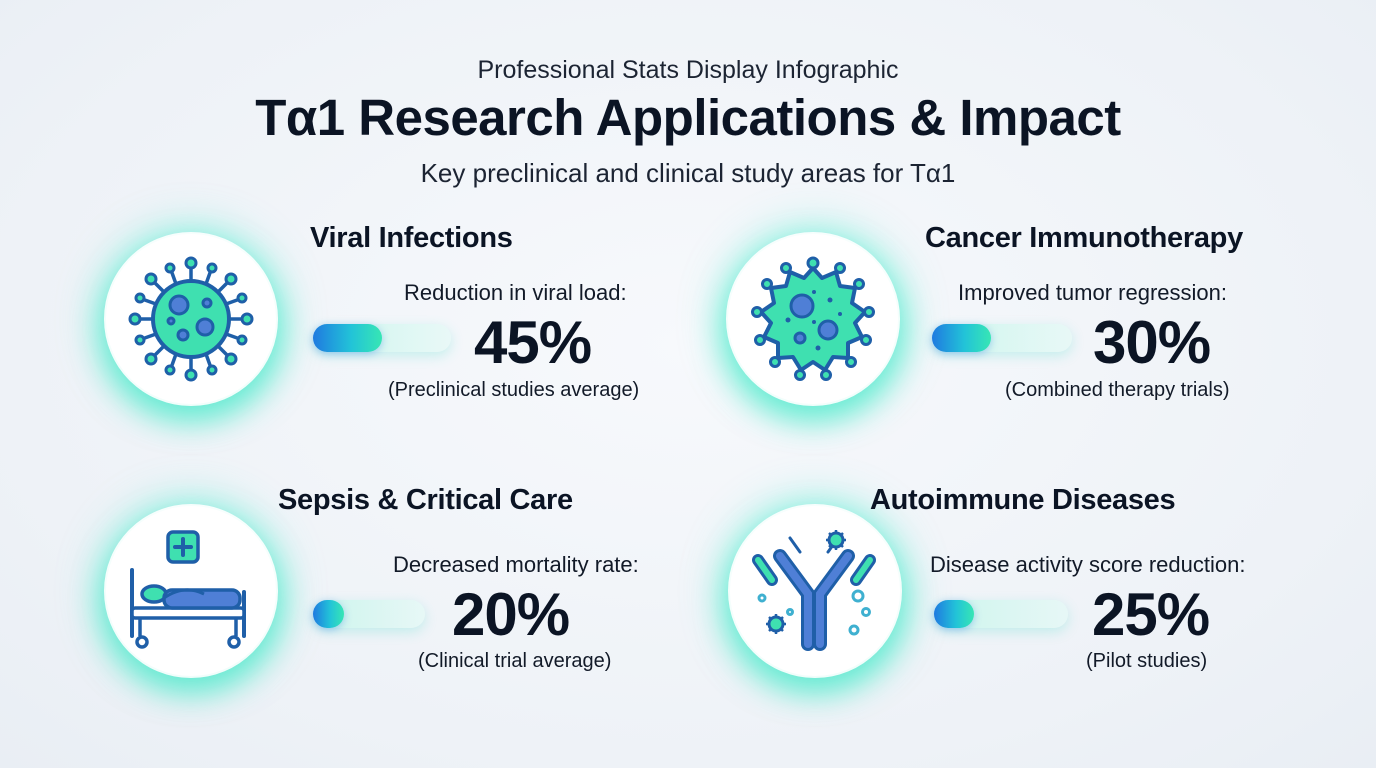 The image size is (1376, 768). Describe the element at coordinates (511, 614) in the screenshot. I see `metric-value: 20%` at that location.